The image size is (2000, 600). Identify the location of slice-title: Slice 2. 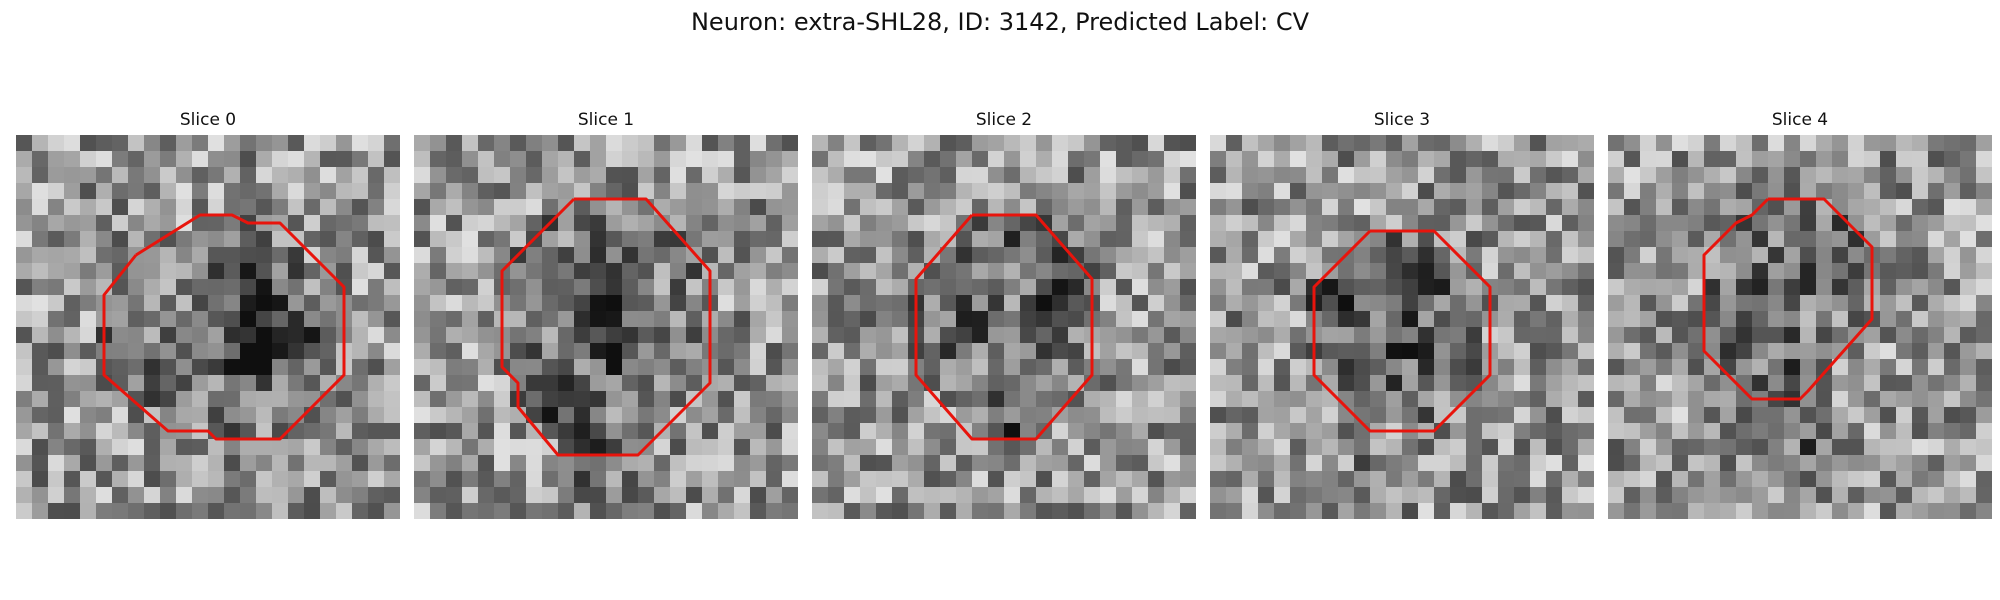
(1004, 120).